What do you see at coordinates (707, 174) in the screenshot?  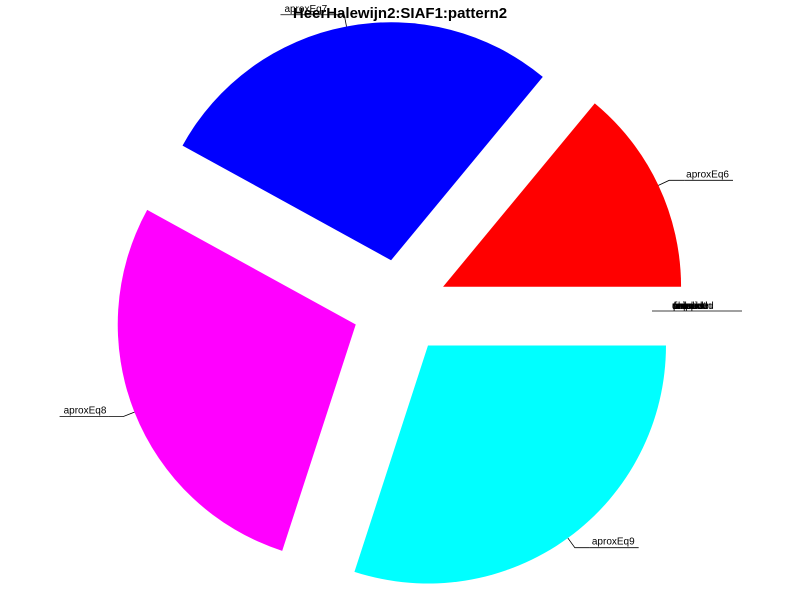 I see `slice-label-aproxEq6: aproxEq6` at bounding box center [707, 174].